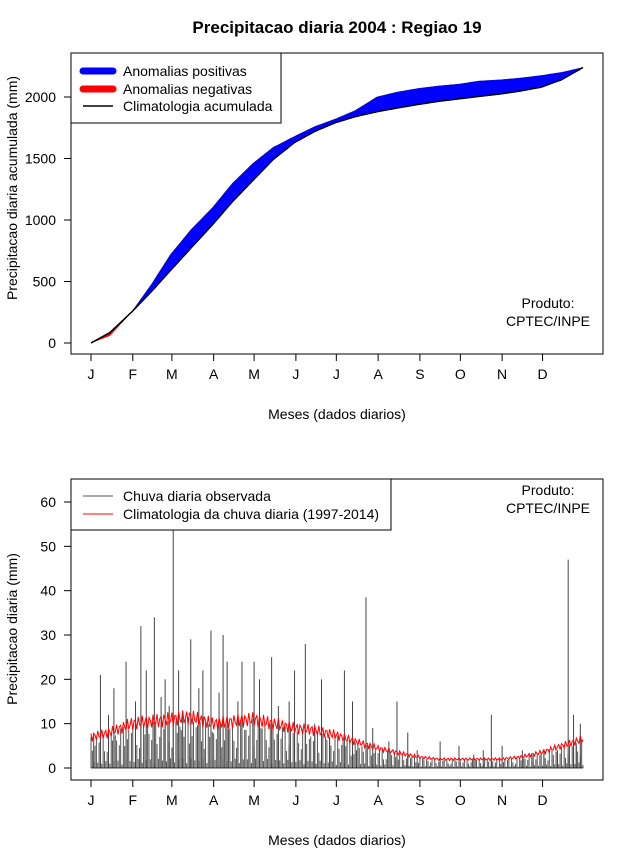  I want to click on figure-title: Precipitacao diaria 2004 : Regiao 19, so click(336, 27).